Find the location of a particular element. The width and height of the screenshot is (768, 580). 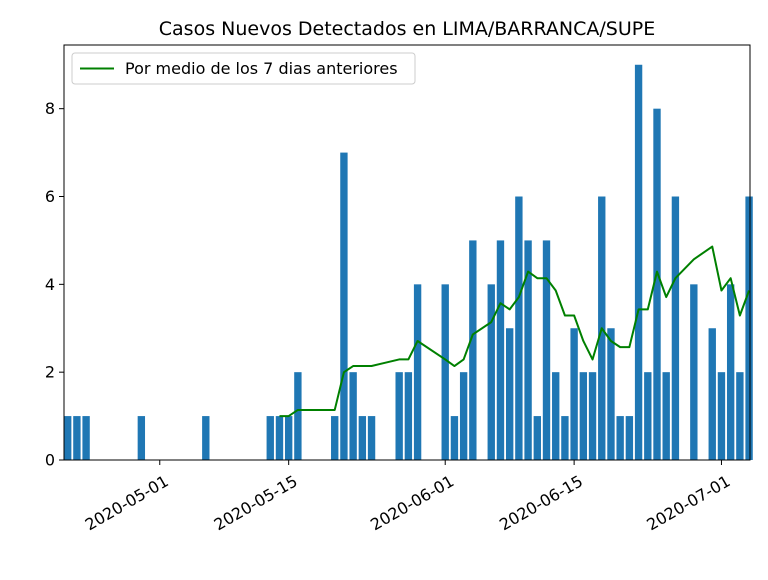

y-tick-label: 2 is located at coordinates (50, 372).